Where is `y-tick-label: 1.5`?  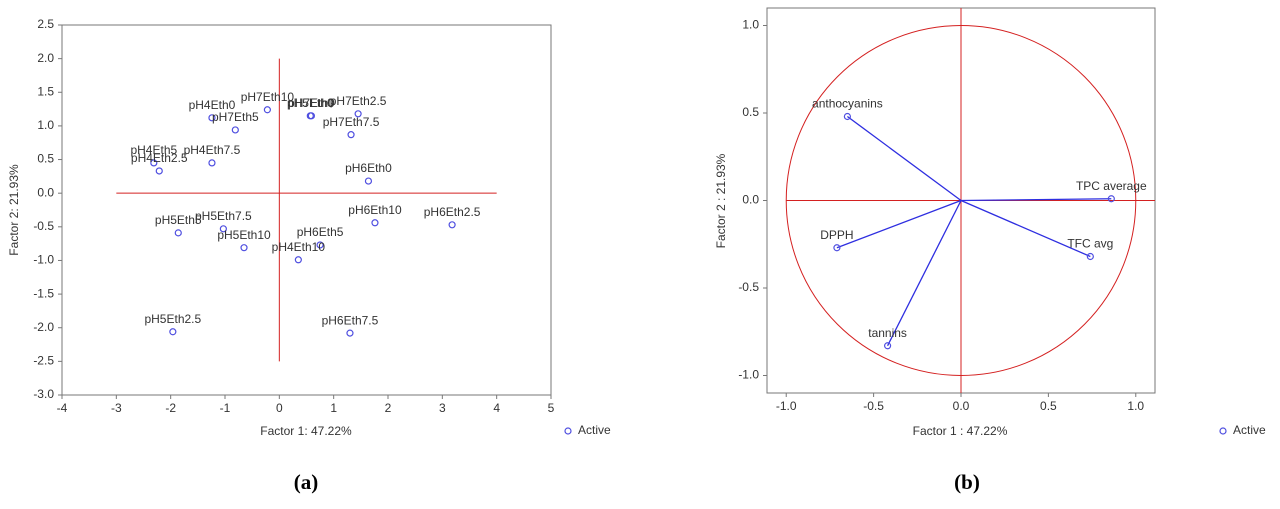 y-tick-label: 1.5 is located at coordinates (45, 91).